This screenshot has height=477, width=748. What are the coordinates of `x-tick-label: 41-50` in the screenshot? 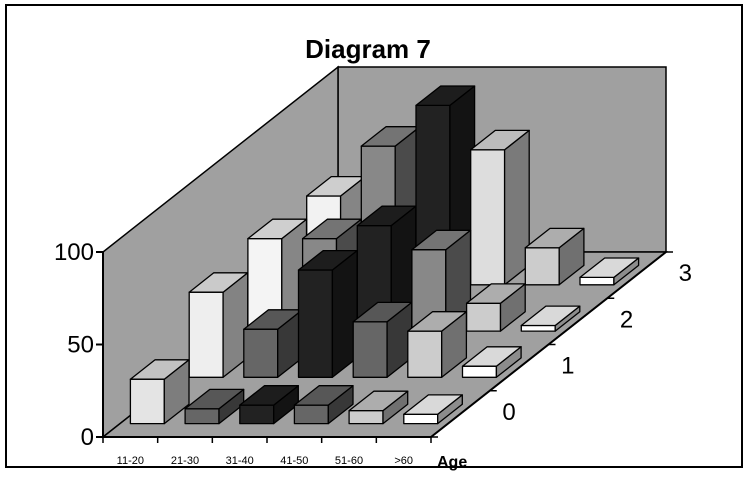 It's located at (294, 461).